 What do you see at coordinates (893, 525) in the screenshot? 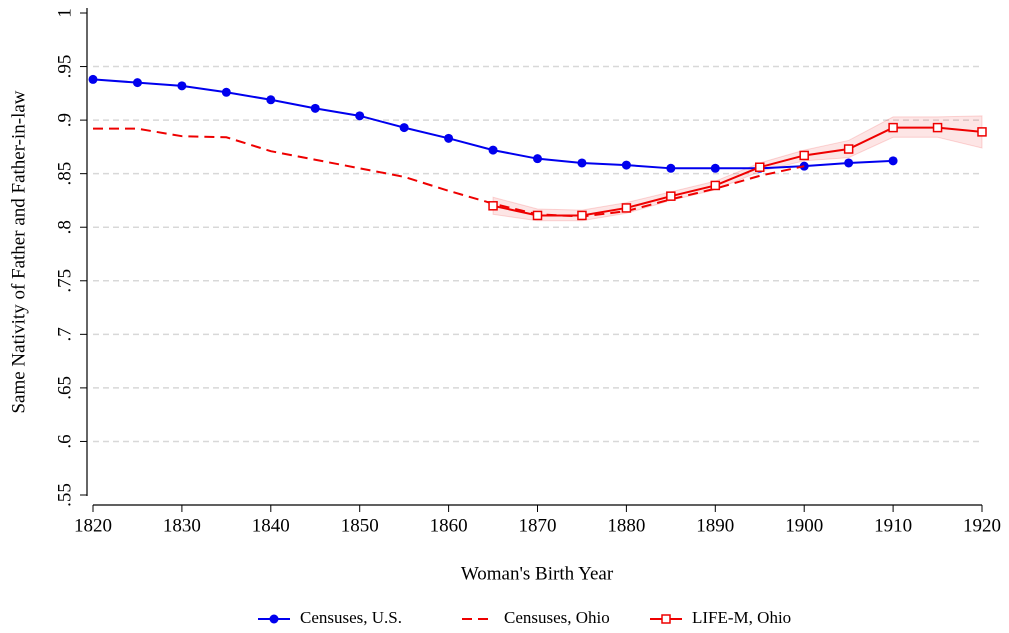
I see `x-tick-label: 1910` at bounding box center [893, 525].